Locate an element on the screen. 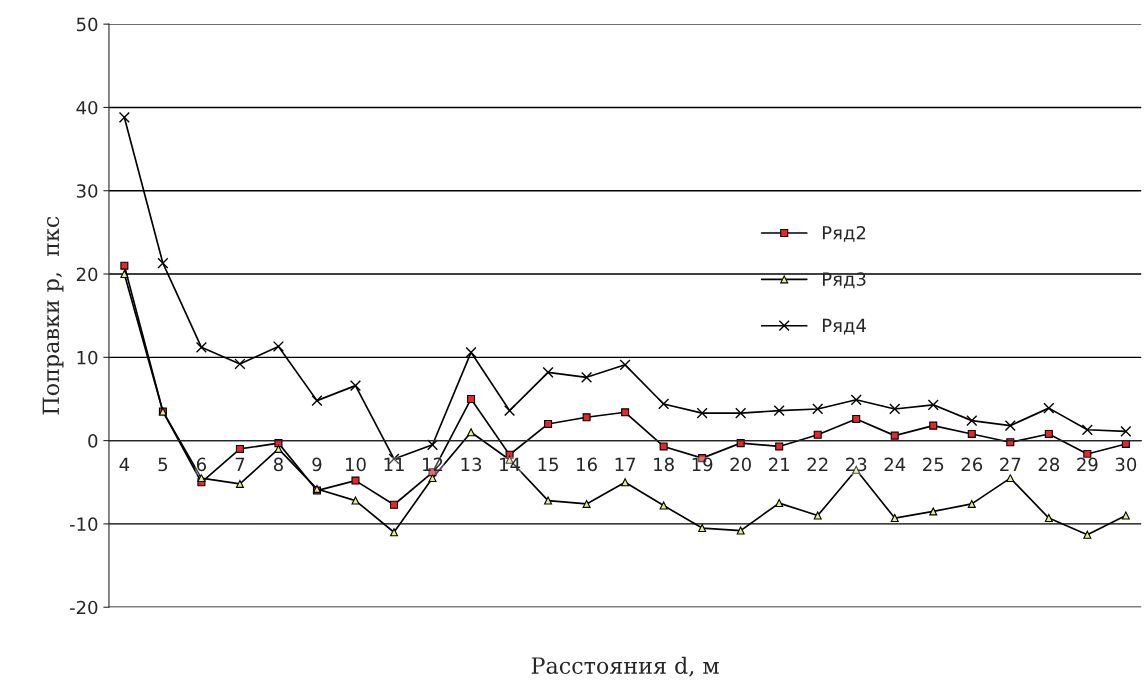  x-tick-label: 27 is located at coordinates (1010, 464).